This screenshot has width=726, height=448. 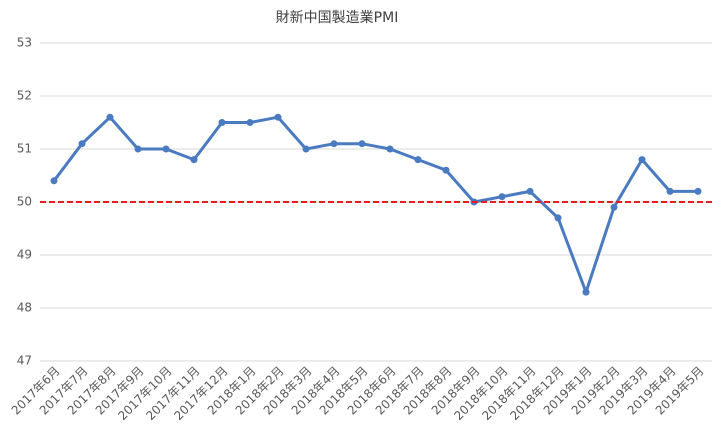 What do you see at coordinates (24, 308) in the screenshot?
I see `y-tick-label: 48` at bounding box center [24, 308].